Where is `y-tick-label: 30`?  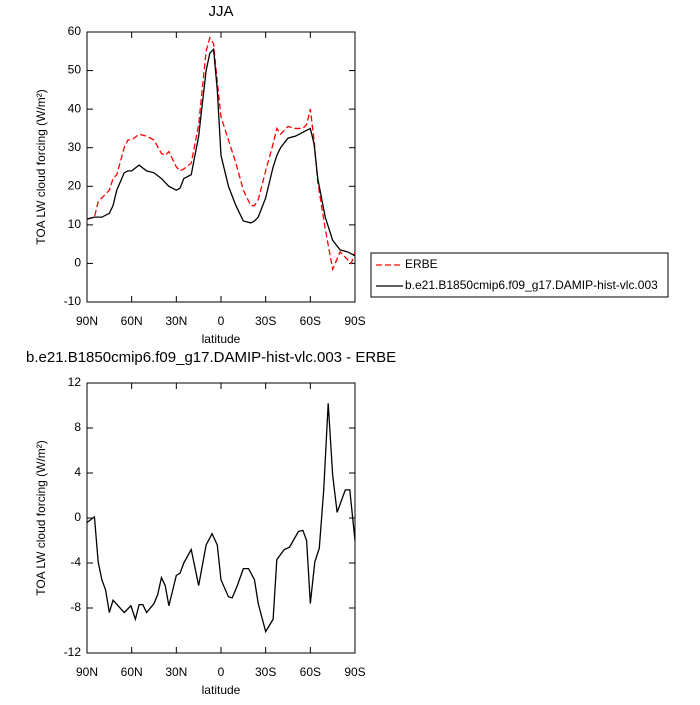 y-tick-label: 30 is located at coordinates (75, 147).